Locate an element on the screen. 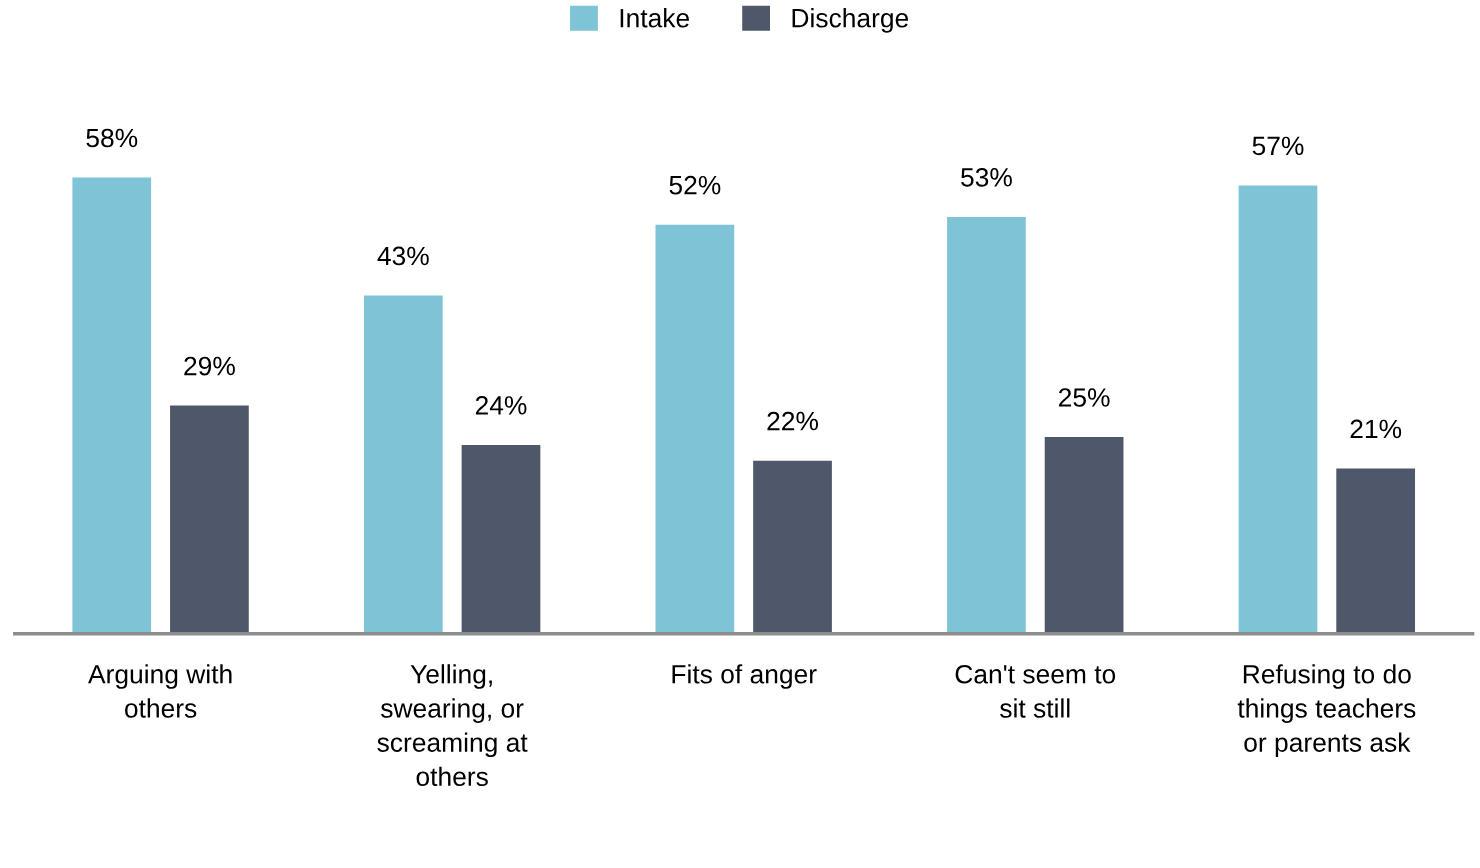 The height and width of the screenshot is (868, 1480). data-label: 43% is located at coordinates (403, 256).